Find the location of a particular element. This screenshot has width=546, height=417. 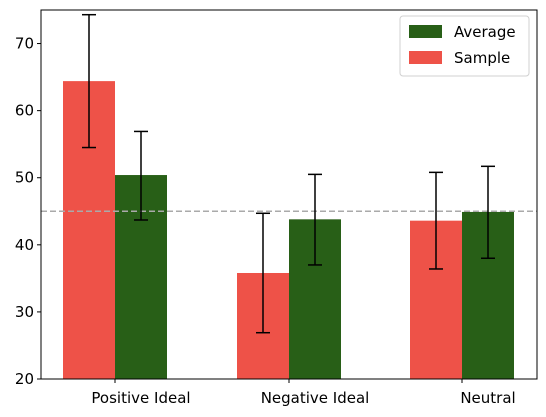

x-tick-label: Neutral is located at coordinates (487, 398).